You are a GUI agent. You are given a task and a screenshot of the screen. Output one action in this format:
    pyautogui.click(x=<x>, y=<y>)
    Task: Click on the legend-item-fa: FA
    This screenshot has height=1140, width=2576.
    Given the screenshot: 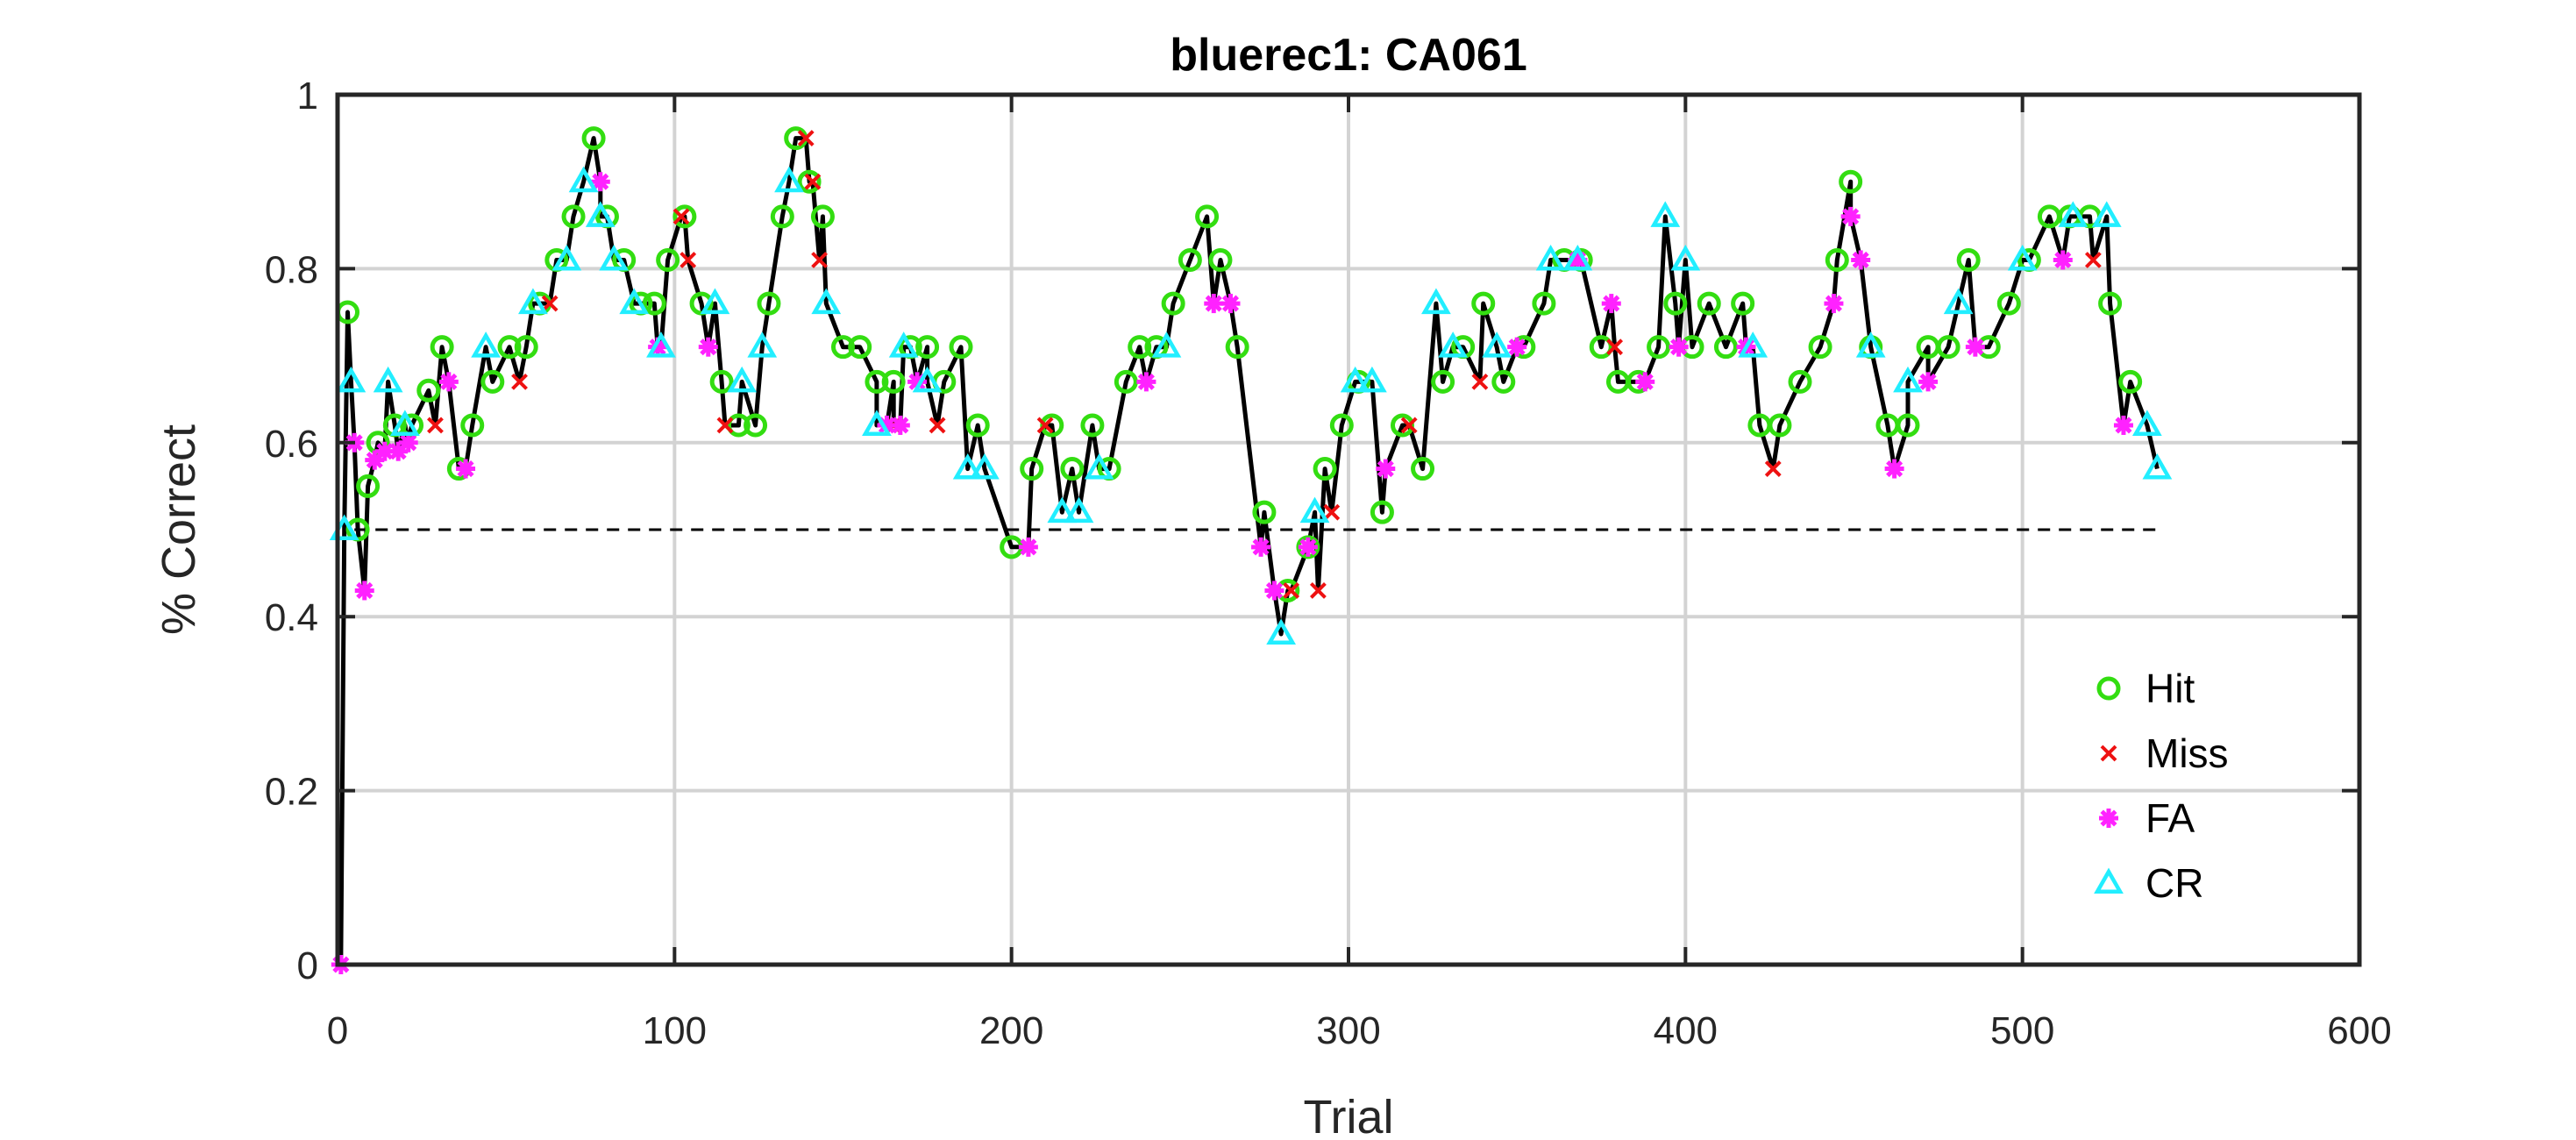 What is the action you would take?
    pyautogui.click(x=2147, y=818)
    